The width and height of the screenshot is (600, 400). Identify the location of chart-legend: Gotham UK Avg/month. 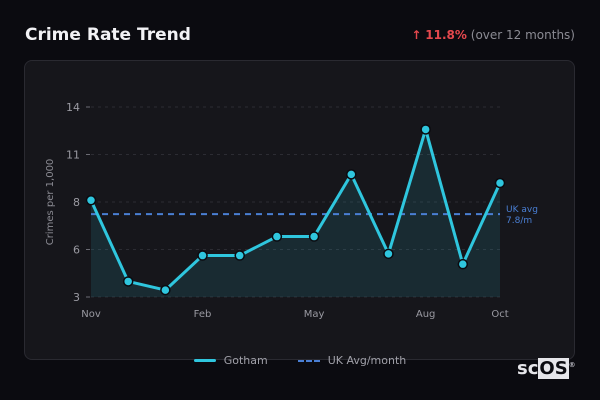
(300, 360).